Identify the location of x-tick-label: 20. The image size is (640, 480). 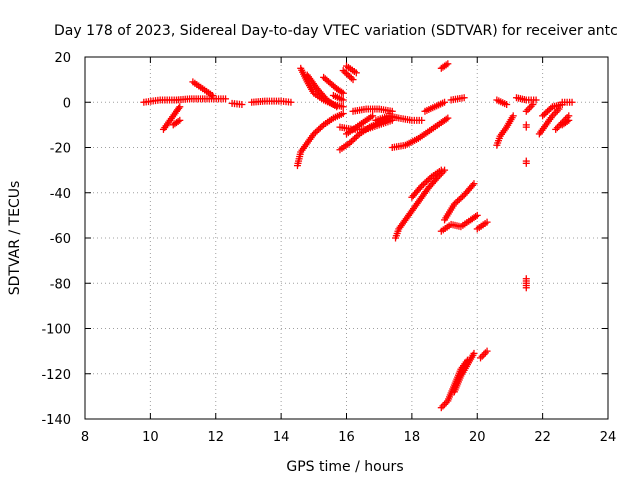
(477, 437).